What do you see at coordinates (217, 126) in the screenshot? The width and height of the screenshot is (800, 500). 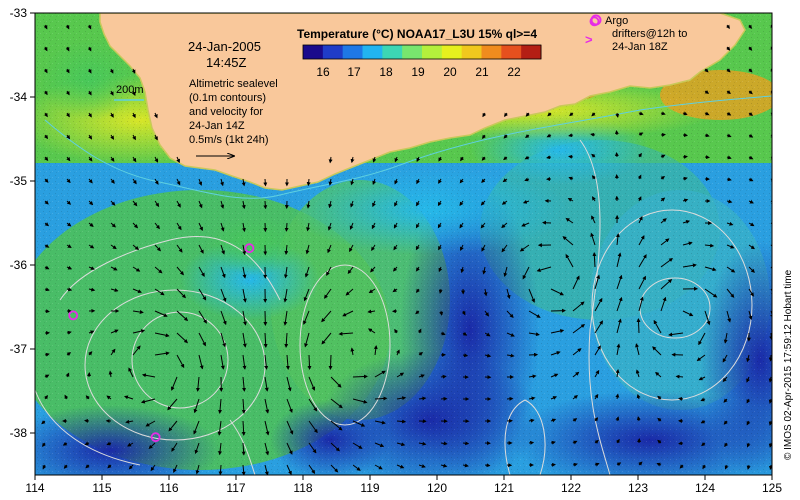 I see `altimetry-line-4: 24-Jan 14Z` at bounding box center [217, 126].